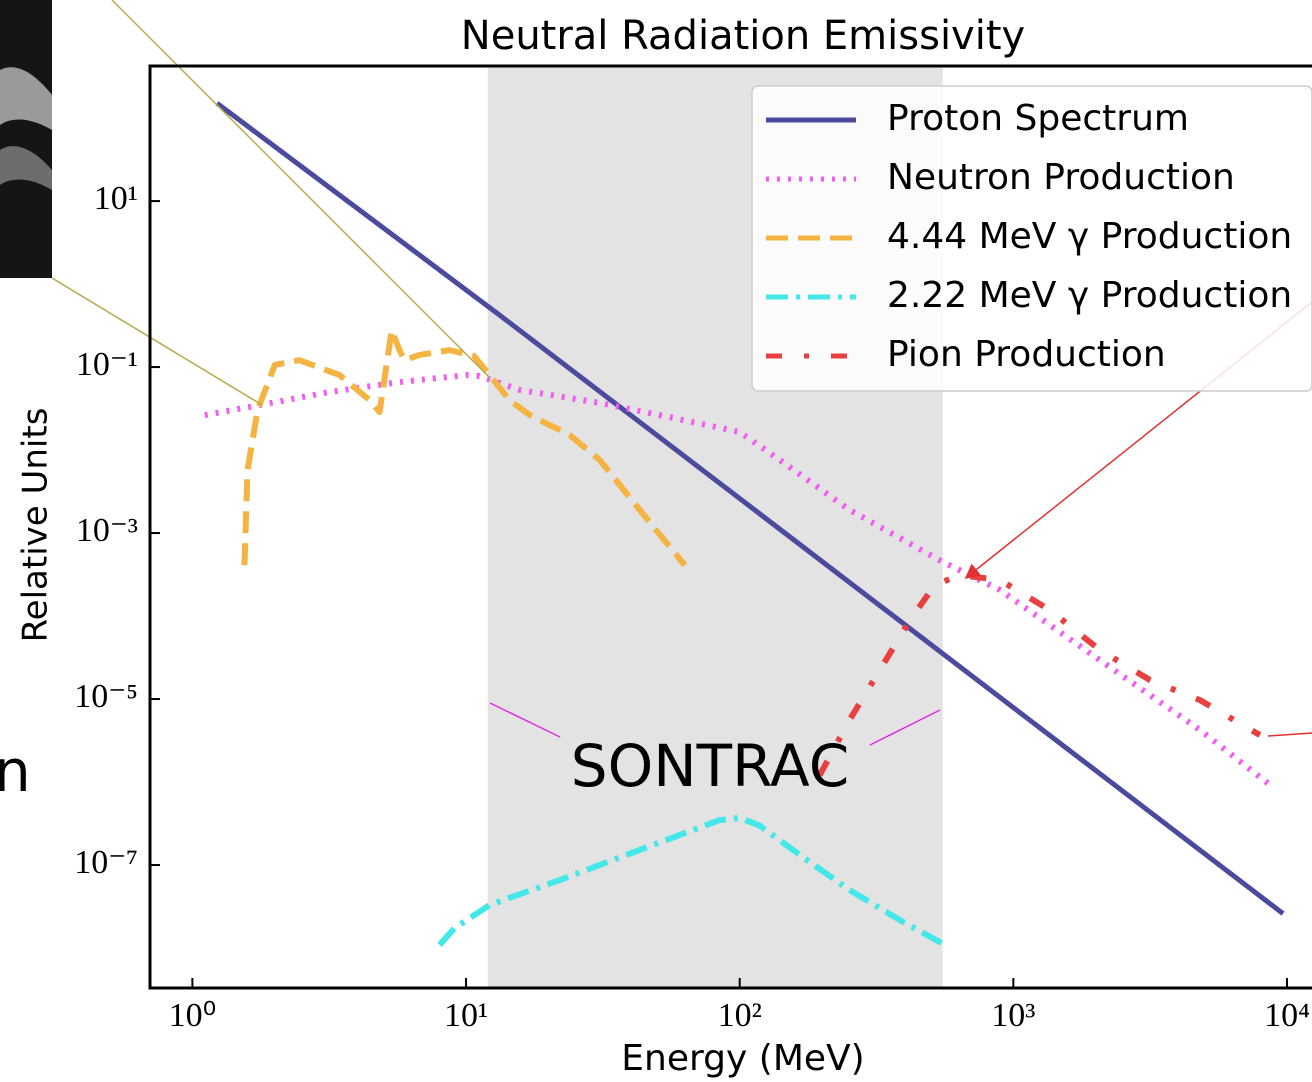 The image size is (1312, 1082). Describe the element at coordinates (1026, 354) in the screenshot. I see `legend-label: Pion Production` at that location.